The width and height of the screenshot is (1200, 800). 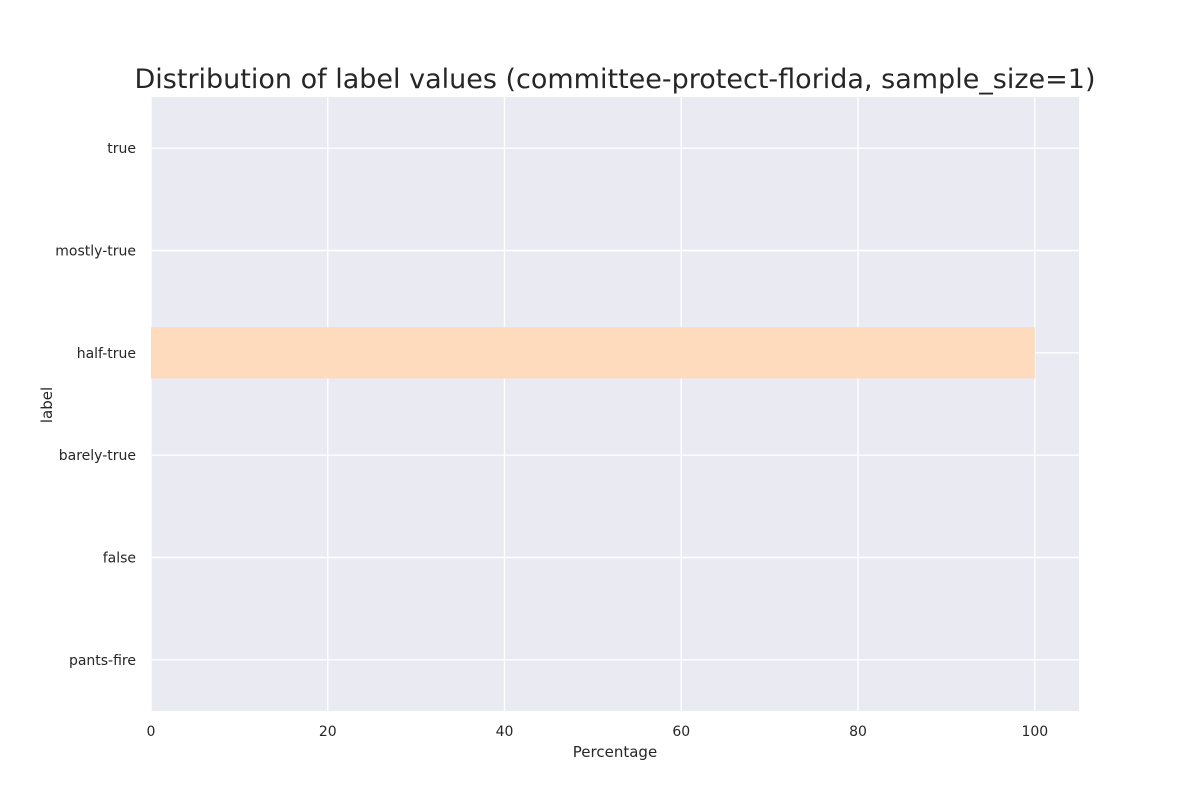 What do you see at coordinates (47, 405) in the screenshot?
I see `y-axis-label: label` at bounding box center [47, 405].